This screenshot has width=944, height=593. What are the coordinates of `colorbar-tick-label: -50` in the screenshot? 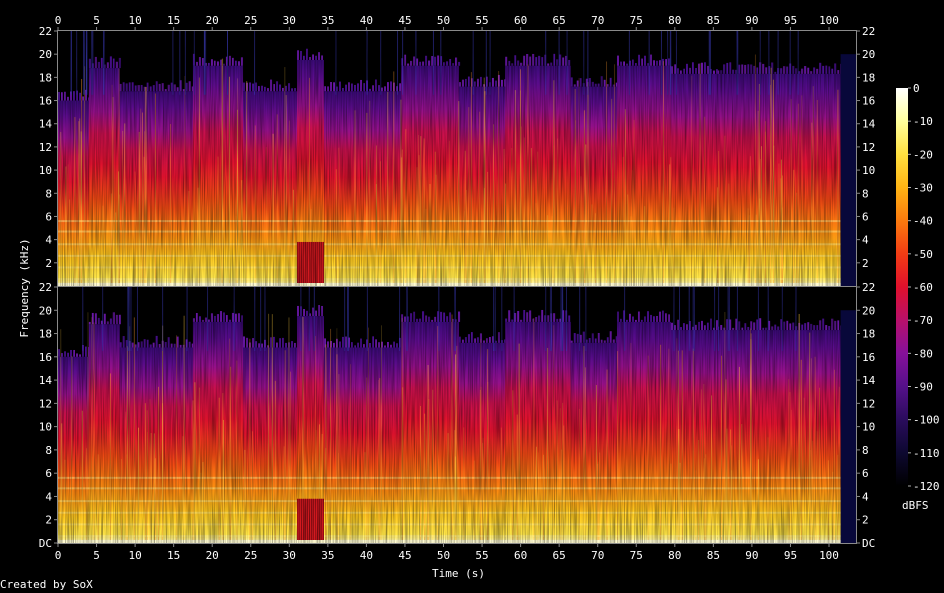 It's located at (923, 254).